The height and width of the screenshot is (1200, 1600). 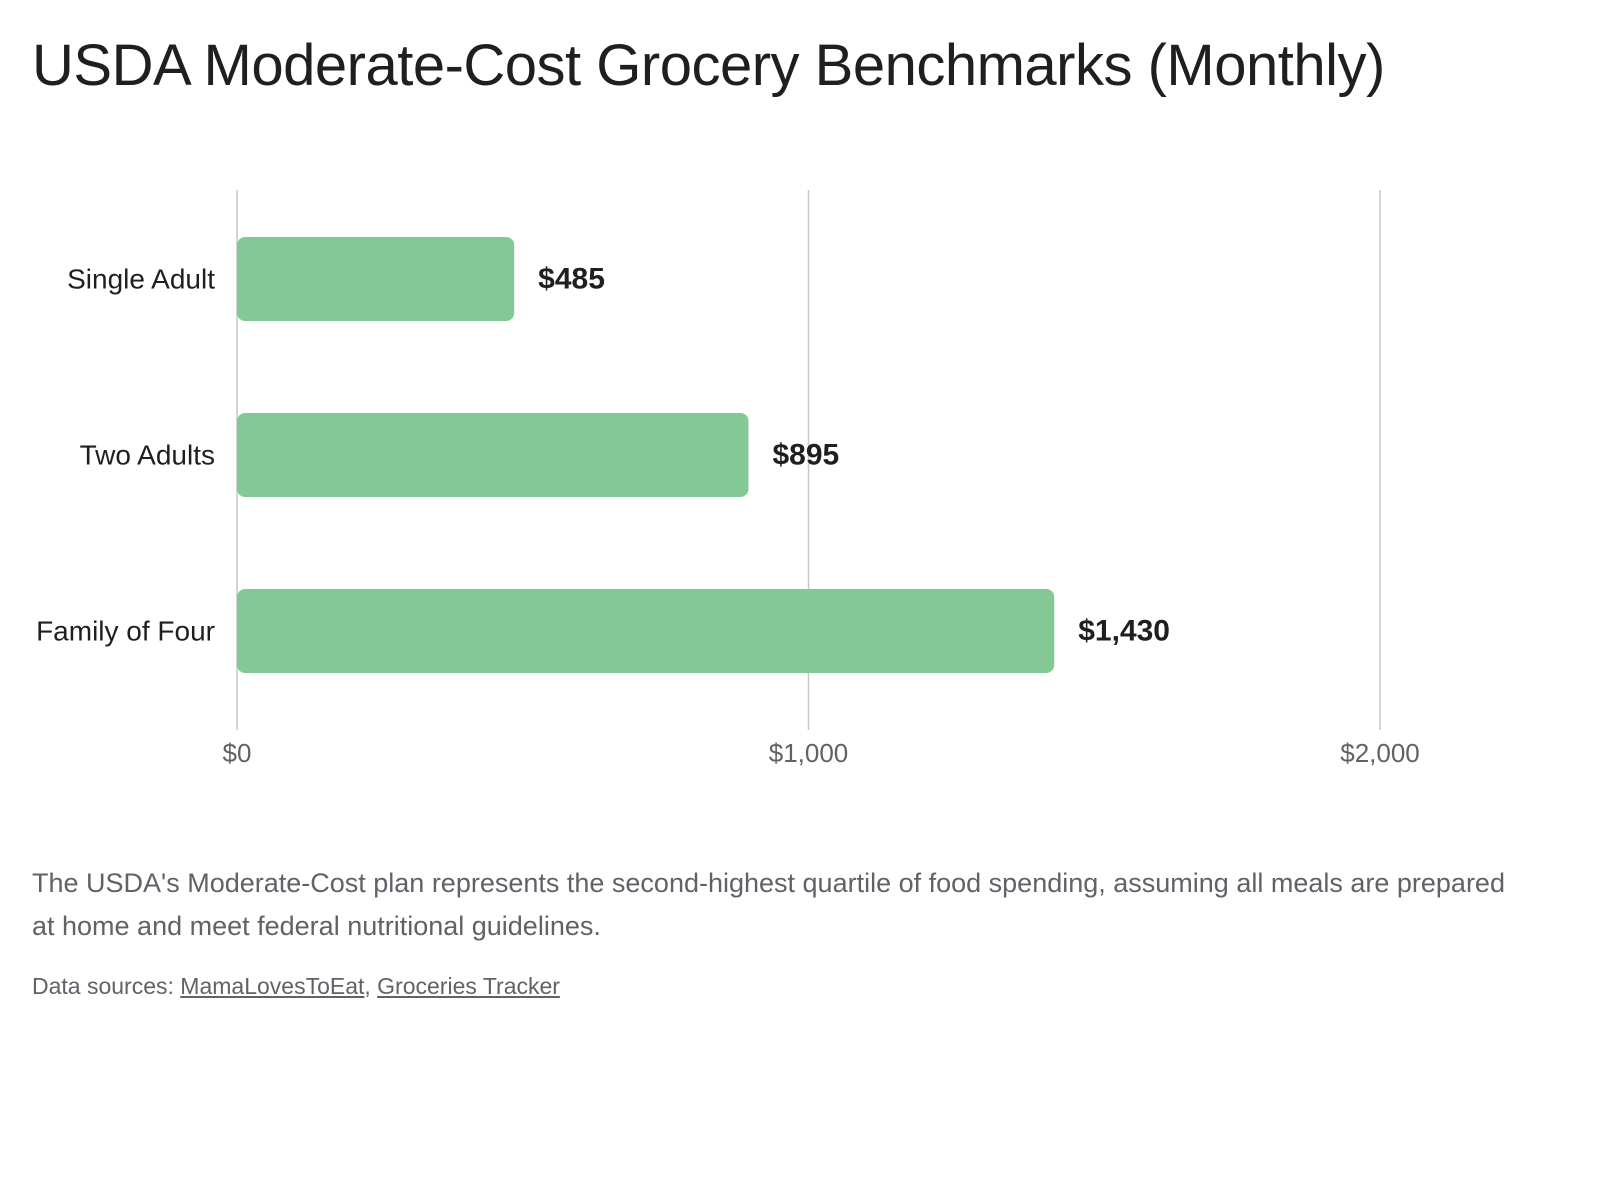 What do you see at coordinates (809, 753) in the screenshot?
I see `x-tick-label-1: $1,000` at bounding box center [809, 753].